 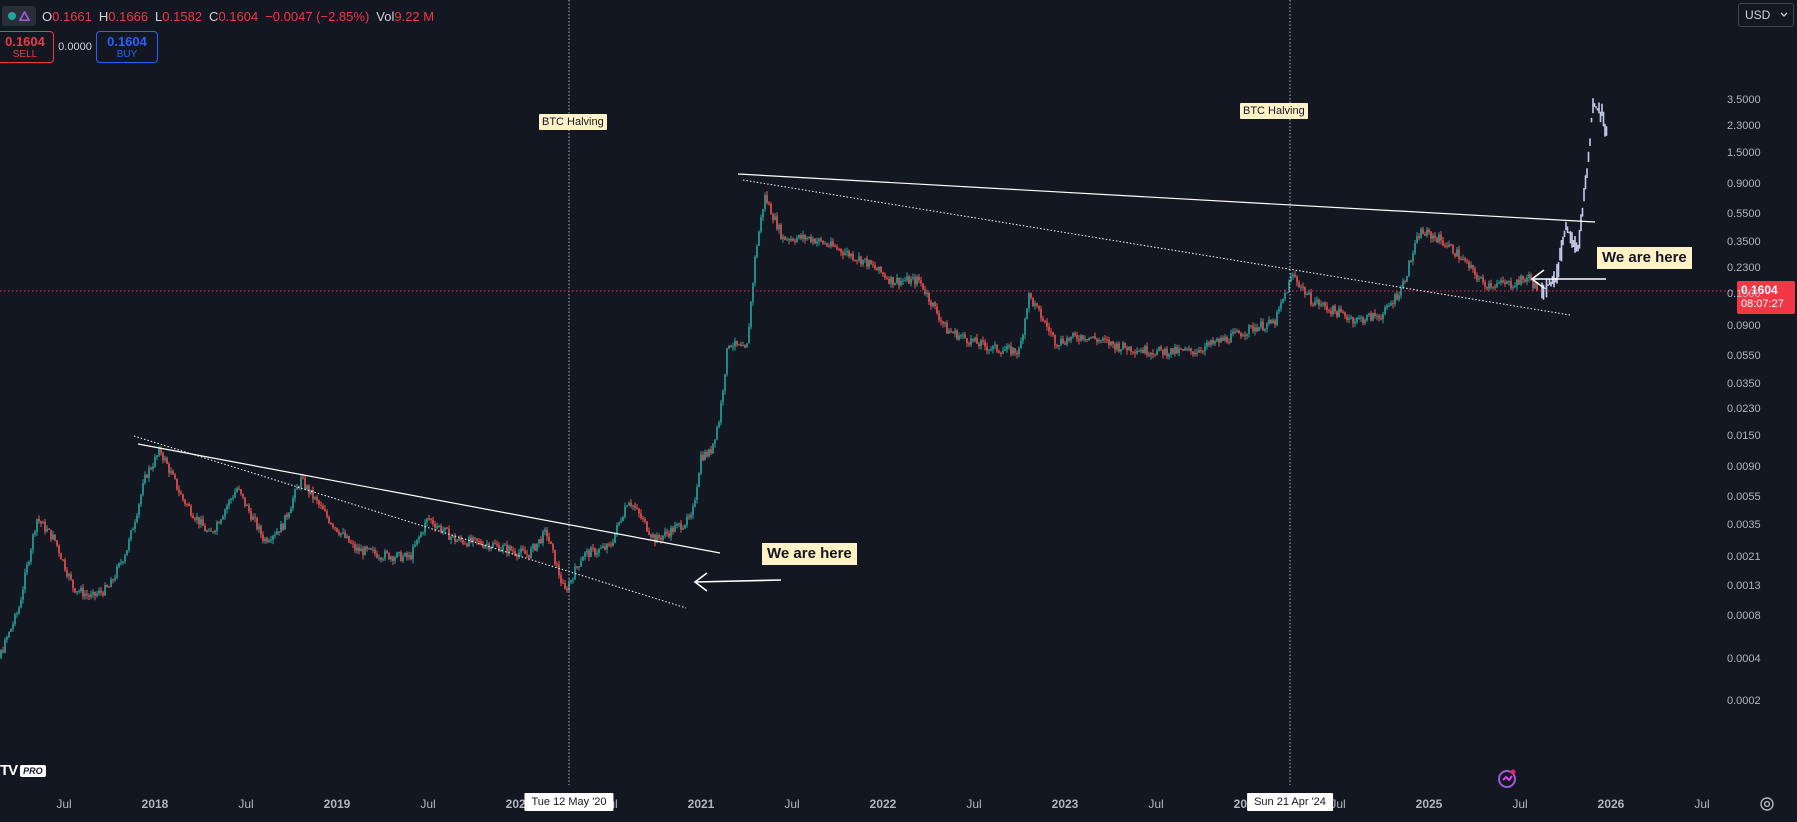 What do you see at coordinates (27, 47) in the screenshot?
I see `sell-button: 0.1604 SELL` at bounding box center [27, 47].